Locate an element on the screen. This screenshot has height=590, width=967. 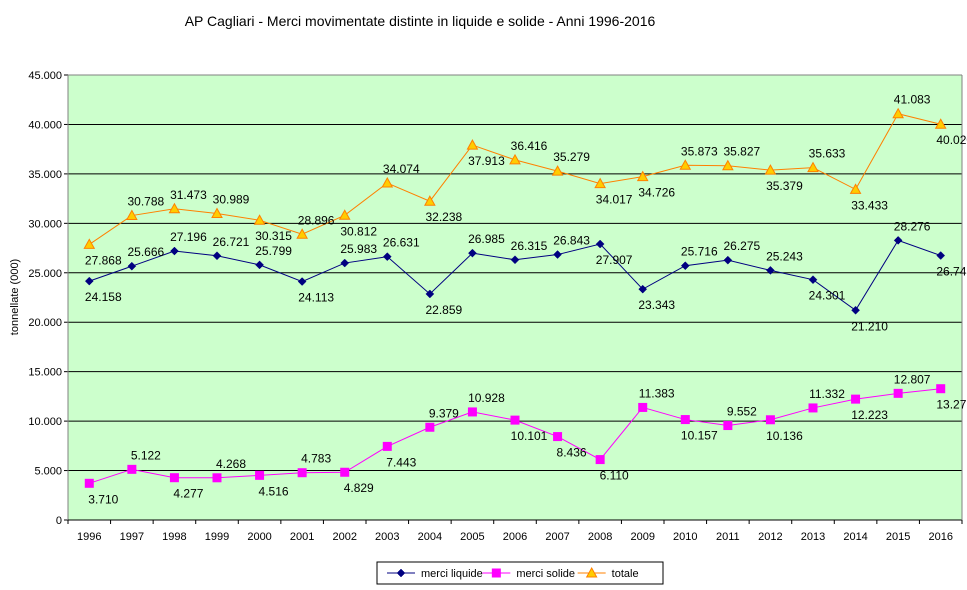
data-point-totale-2005 is located at coordinates (472, 144).